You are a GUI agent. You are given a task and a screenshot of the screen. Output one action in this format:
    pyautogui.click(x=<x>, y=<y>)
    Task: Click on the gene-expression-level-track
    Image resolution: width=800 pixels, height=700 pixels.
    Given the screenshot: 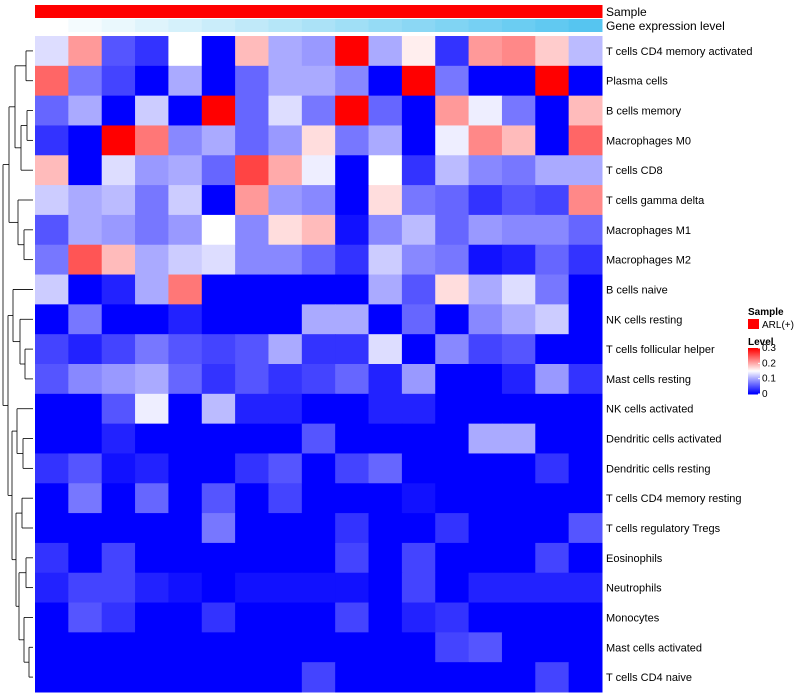 What is the action you would take?
    pyautogui.click(x=319, y=25)
    